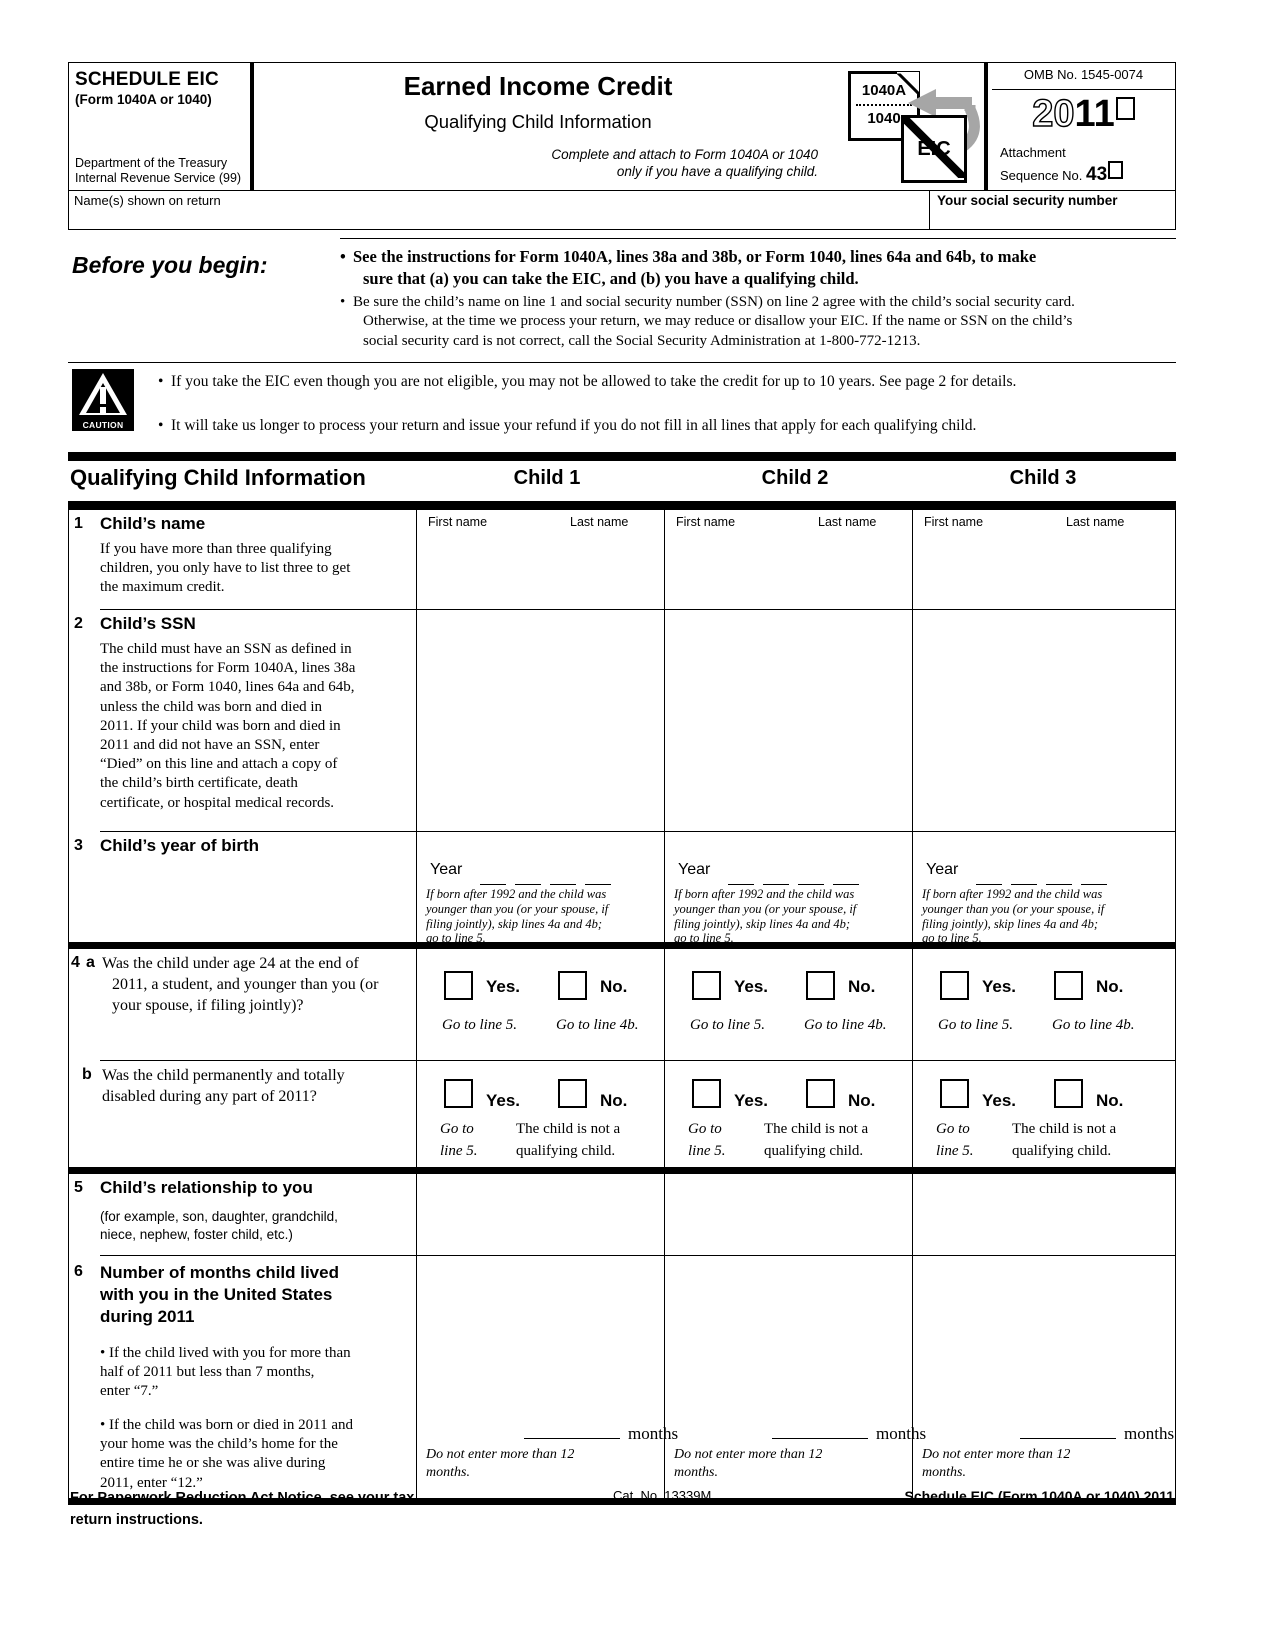  Describe the element at coordinates (213, 1463) in the screenshot. I see `l6-b2-3: entire time he or she was alive during` at that location.